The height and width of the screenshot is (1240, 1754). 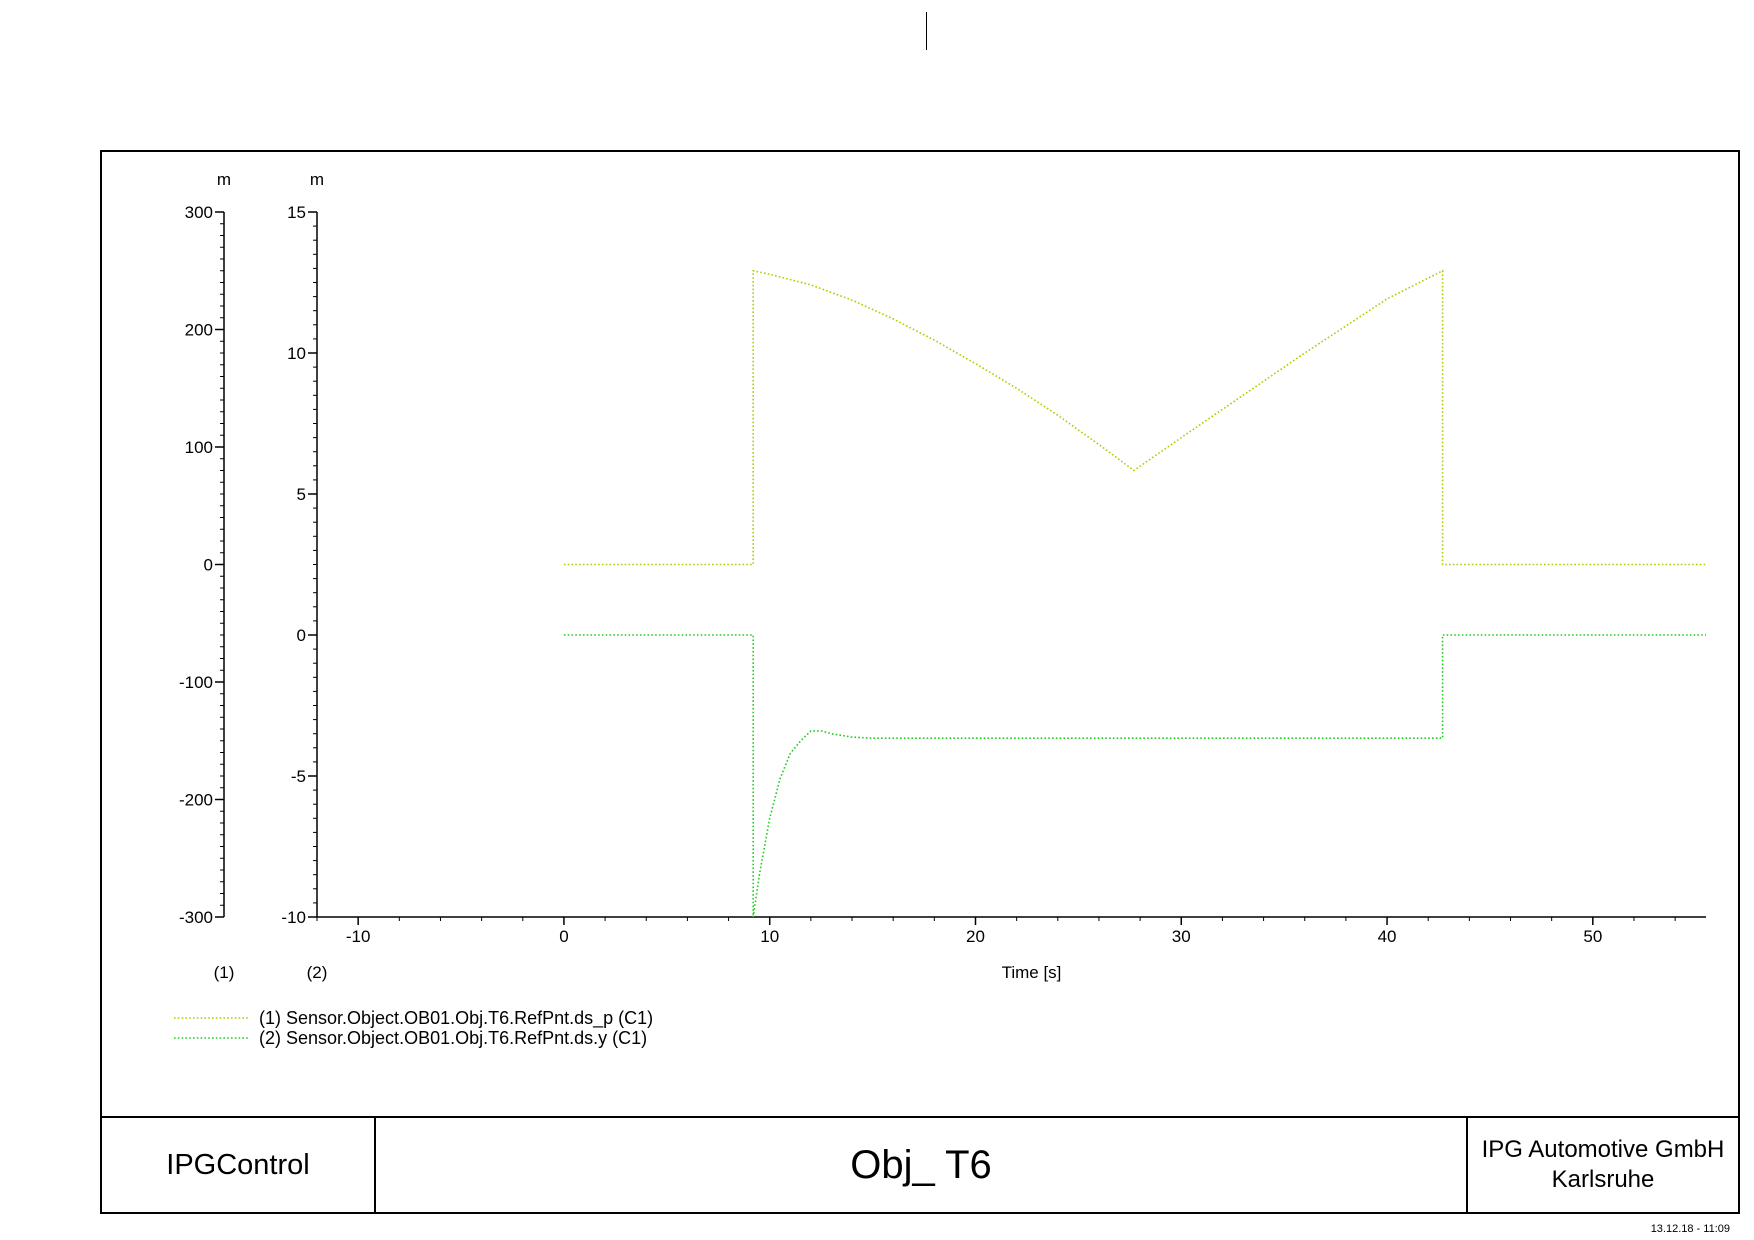 I want to click on footer-company: IPG Automotive GmbH Karlsruhe, so click(x=1603, y=1165).